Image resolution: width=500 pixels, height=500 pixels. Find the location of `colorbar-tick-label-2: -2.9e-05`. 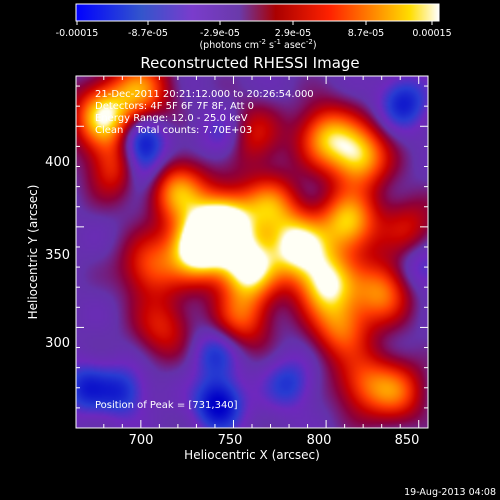

colorbar-tick-label-2: -2.9e-05 is located at coordinates (220, 33).